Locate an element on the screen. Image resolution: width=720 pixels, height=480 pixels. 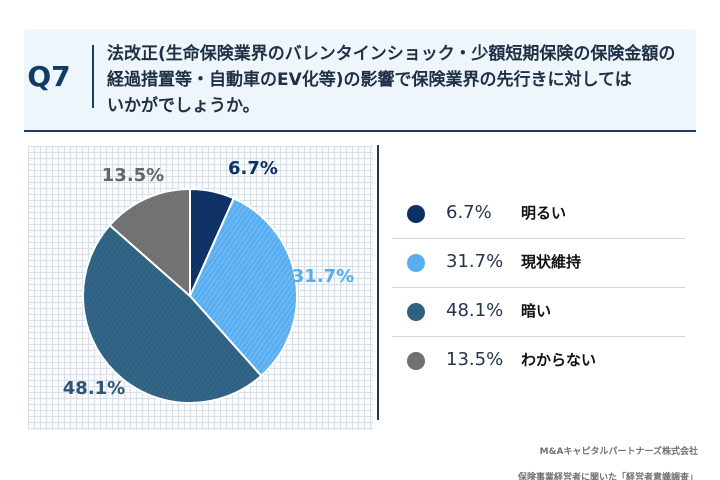
legend-value-bright: 6.7% is located at coordinates (469, 212).